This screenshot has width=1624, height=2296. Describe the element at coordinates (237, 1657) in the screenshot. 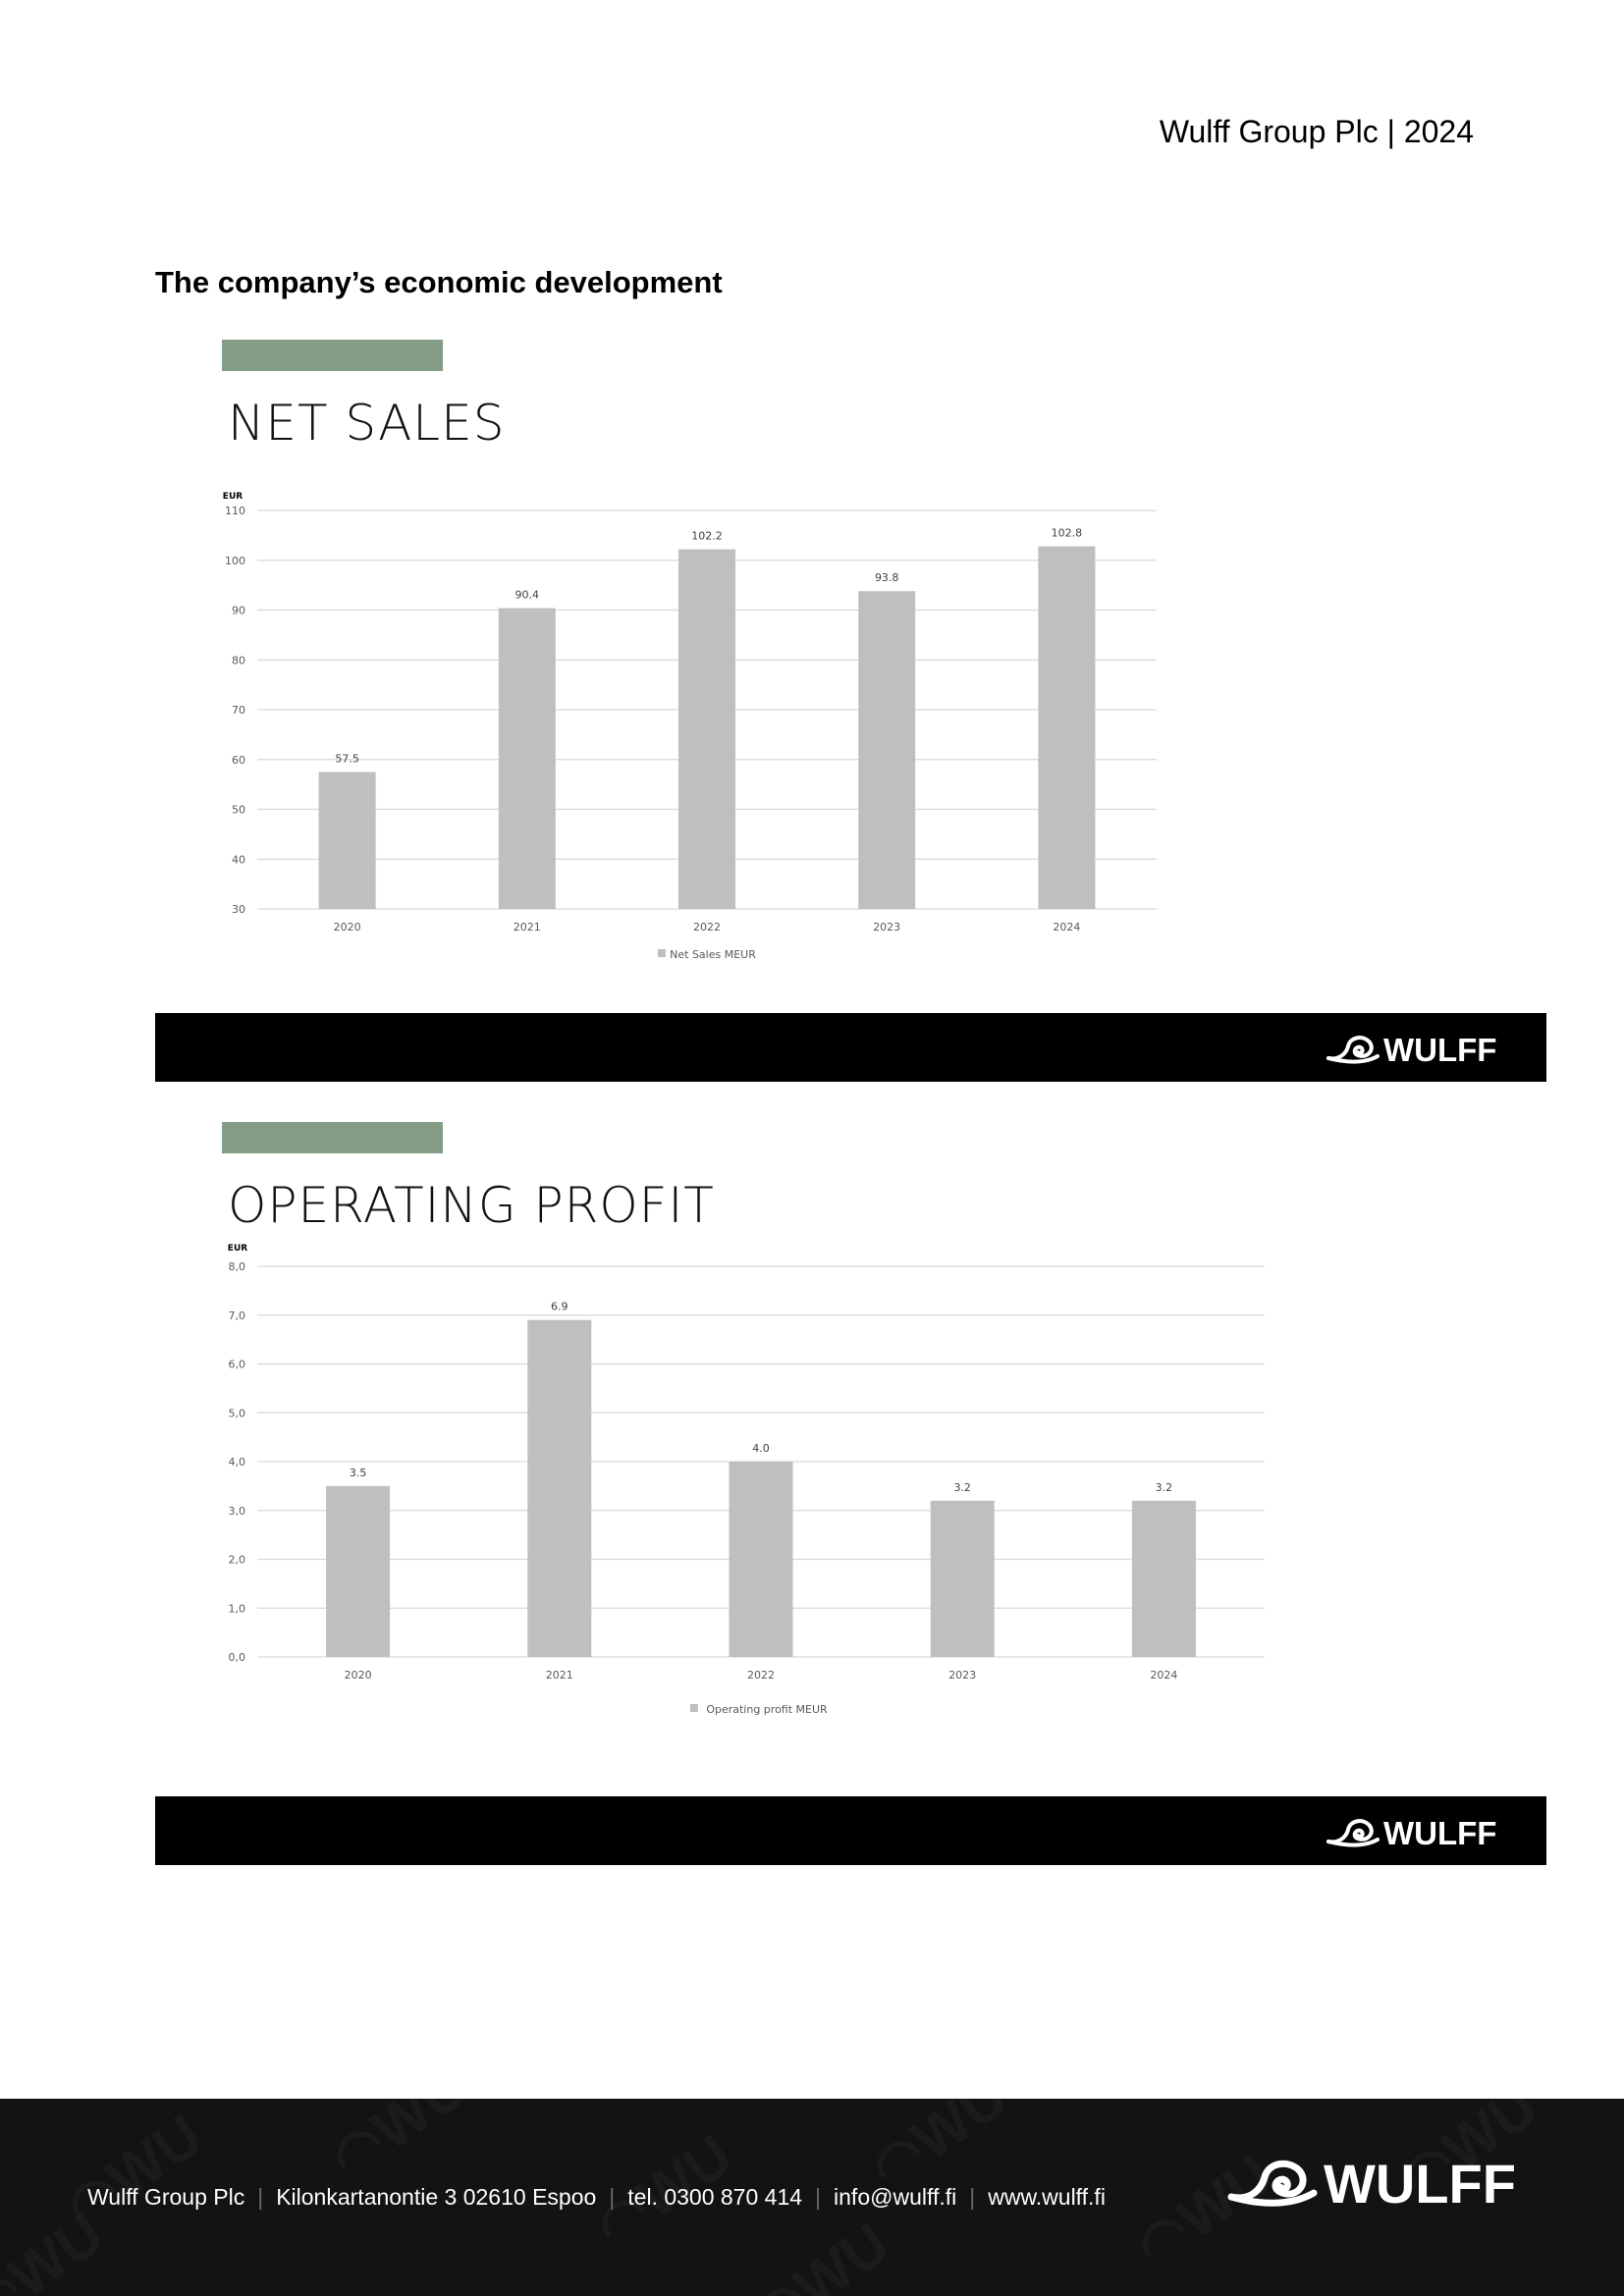

I see `y-tick-label: 0,0` at that location.